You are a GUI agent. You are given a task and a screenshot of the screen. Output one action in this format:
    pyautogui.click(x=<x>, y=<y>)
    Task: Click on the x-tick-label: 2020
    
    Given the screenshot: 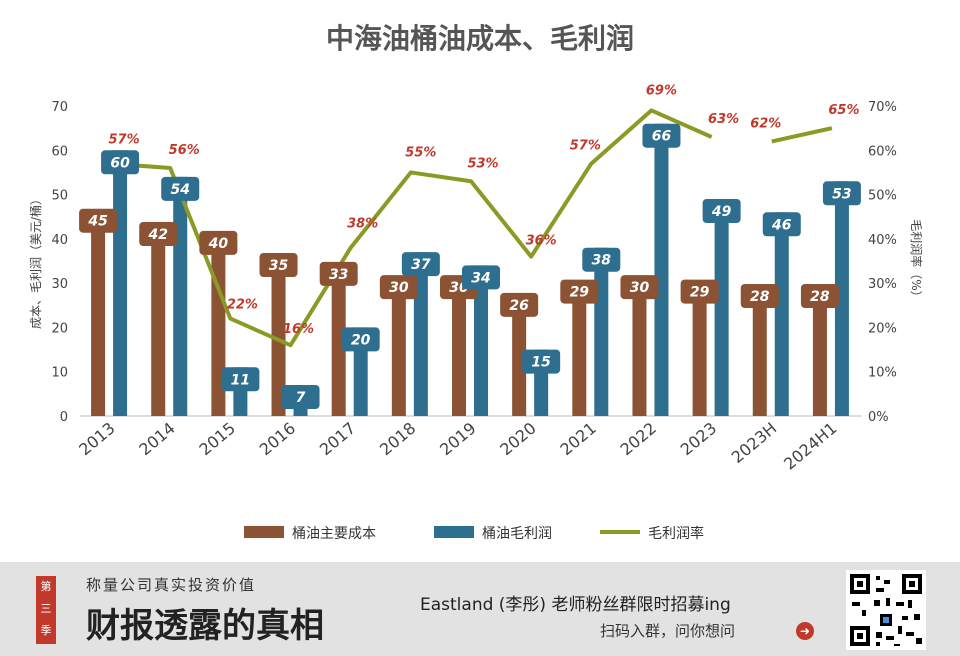 What is the action you would take?
    pyautogui.click(x=517, y=439)
    